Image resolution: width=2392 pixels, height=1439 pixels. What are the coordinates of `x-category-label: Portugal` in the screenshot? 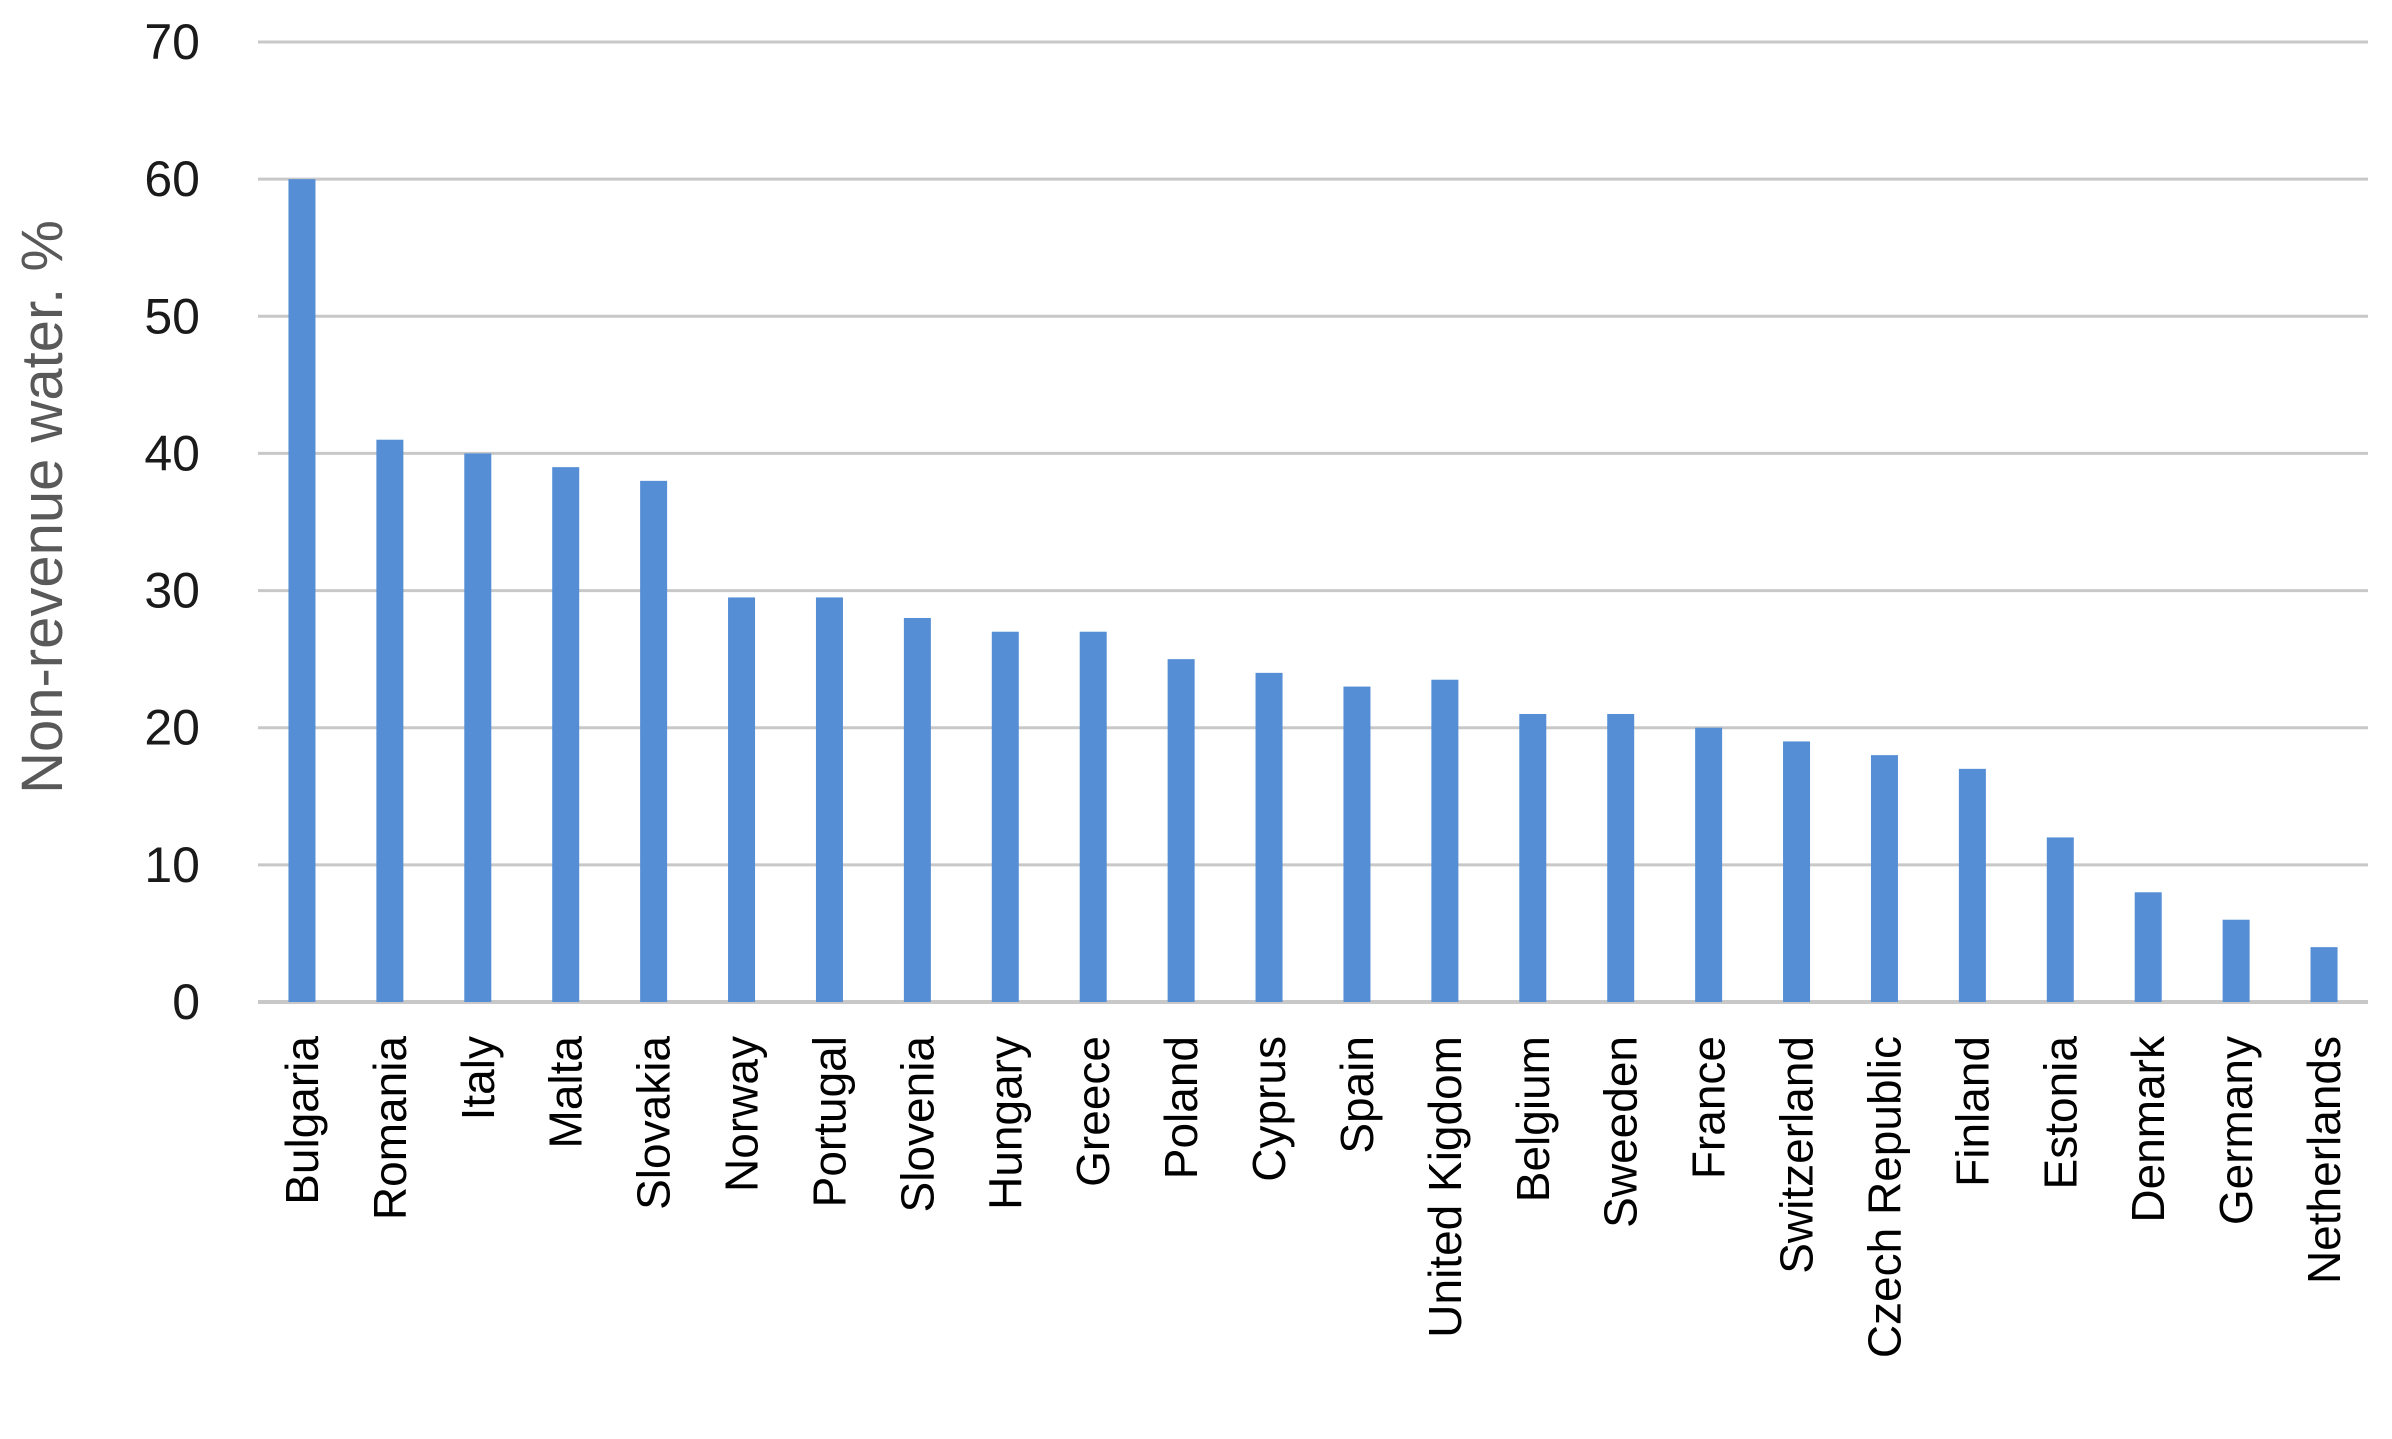 It's located at (829, 1121).